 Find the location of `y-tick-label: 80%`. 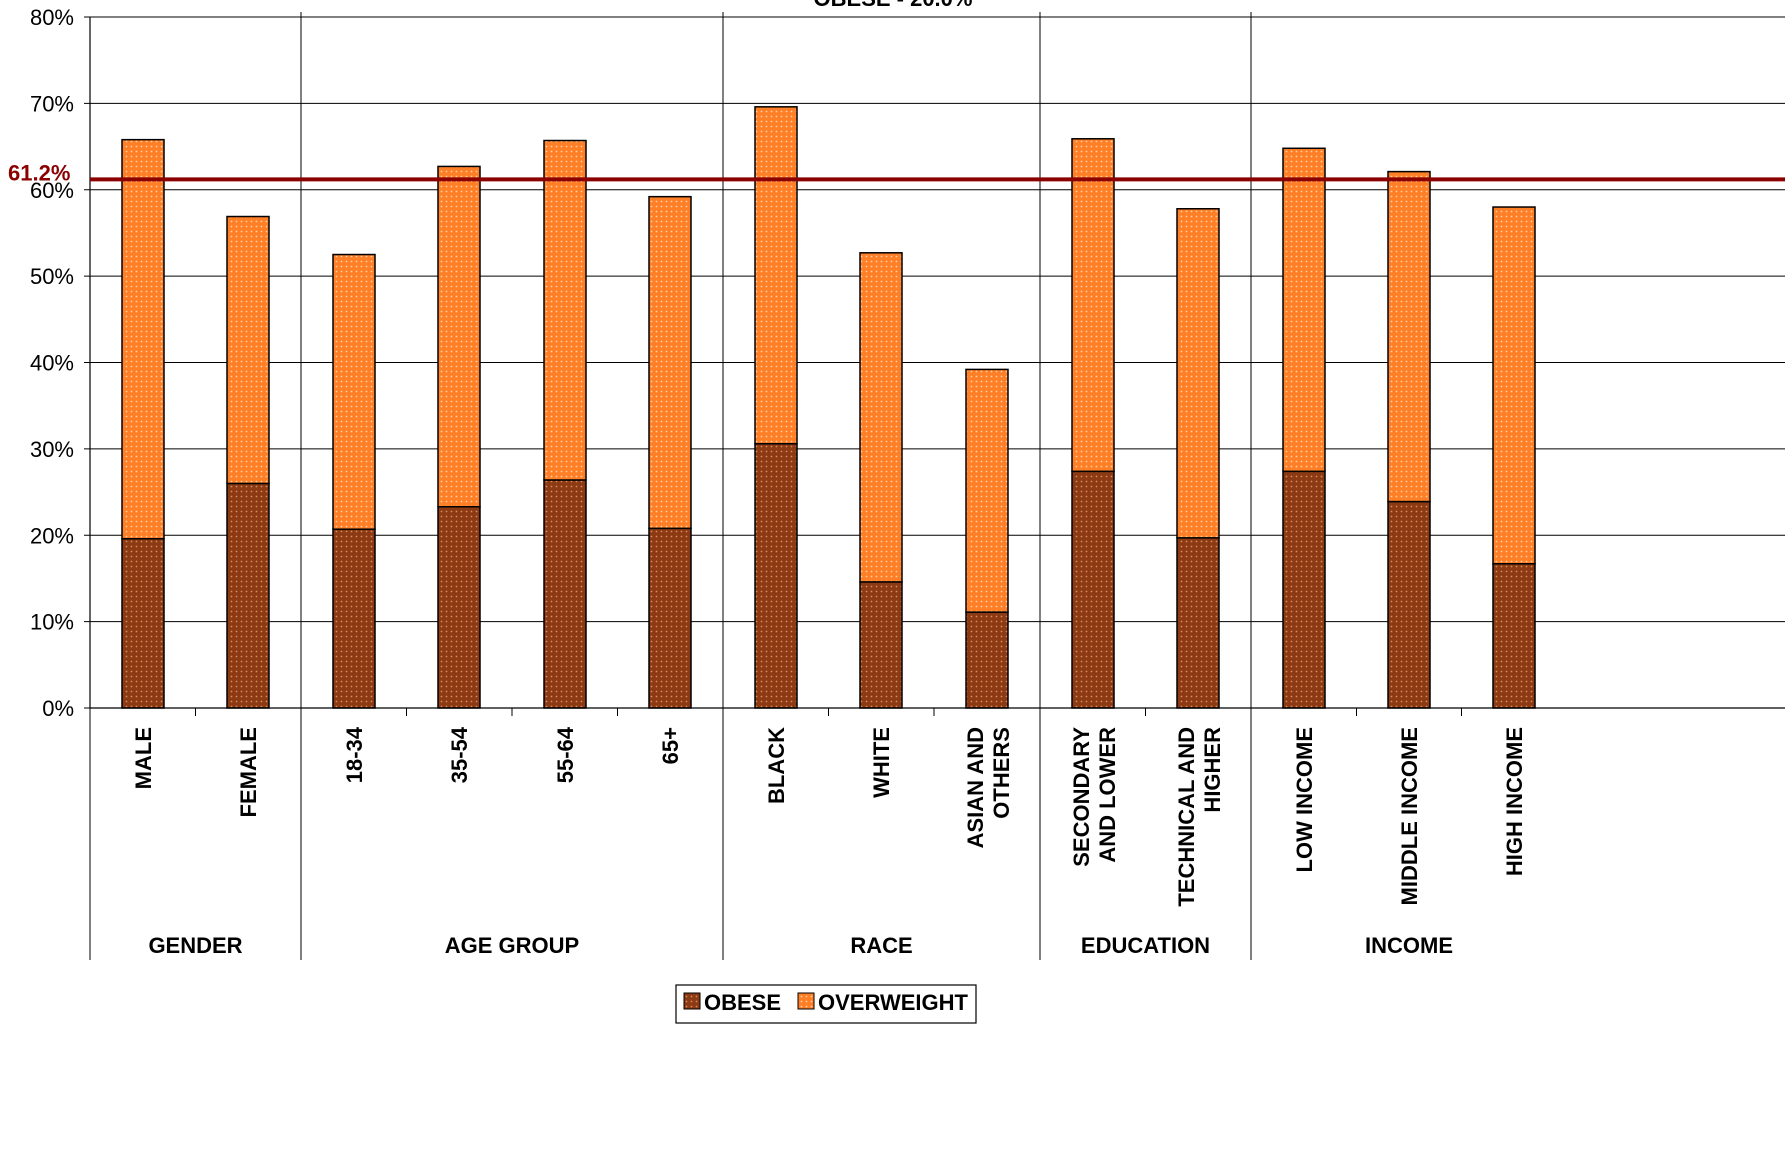

y-tick-label: 80% is located at coordinates (52, 17).